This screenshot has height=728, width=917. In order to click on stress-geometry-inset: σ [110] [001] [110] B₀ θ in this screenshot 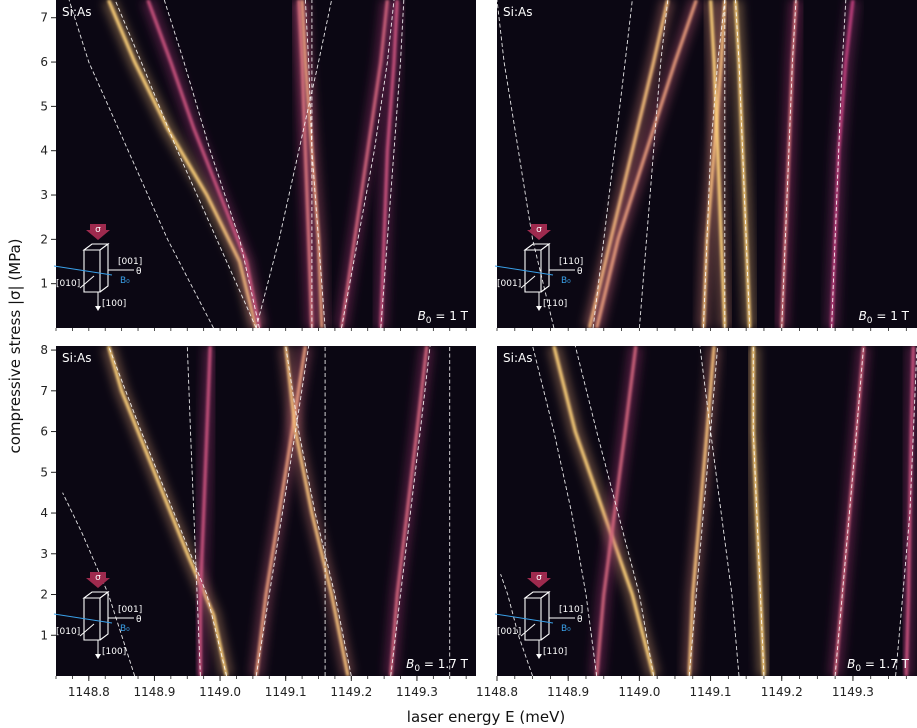, I will do `click(538, 615)`.